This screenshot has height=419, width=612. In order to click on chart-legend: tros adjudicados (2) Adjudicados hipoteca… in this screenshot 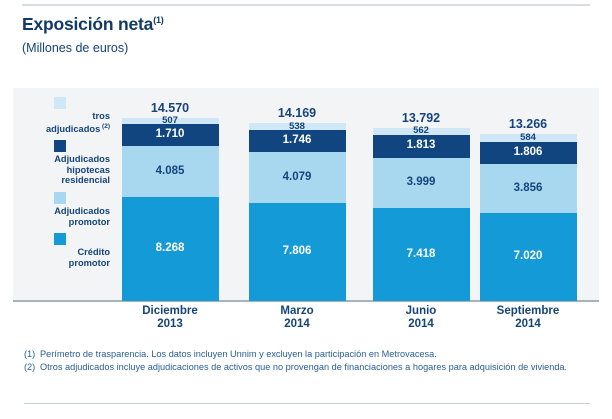, I will do `click(59, 185)`.